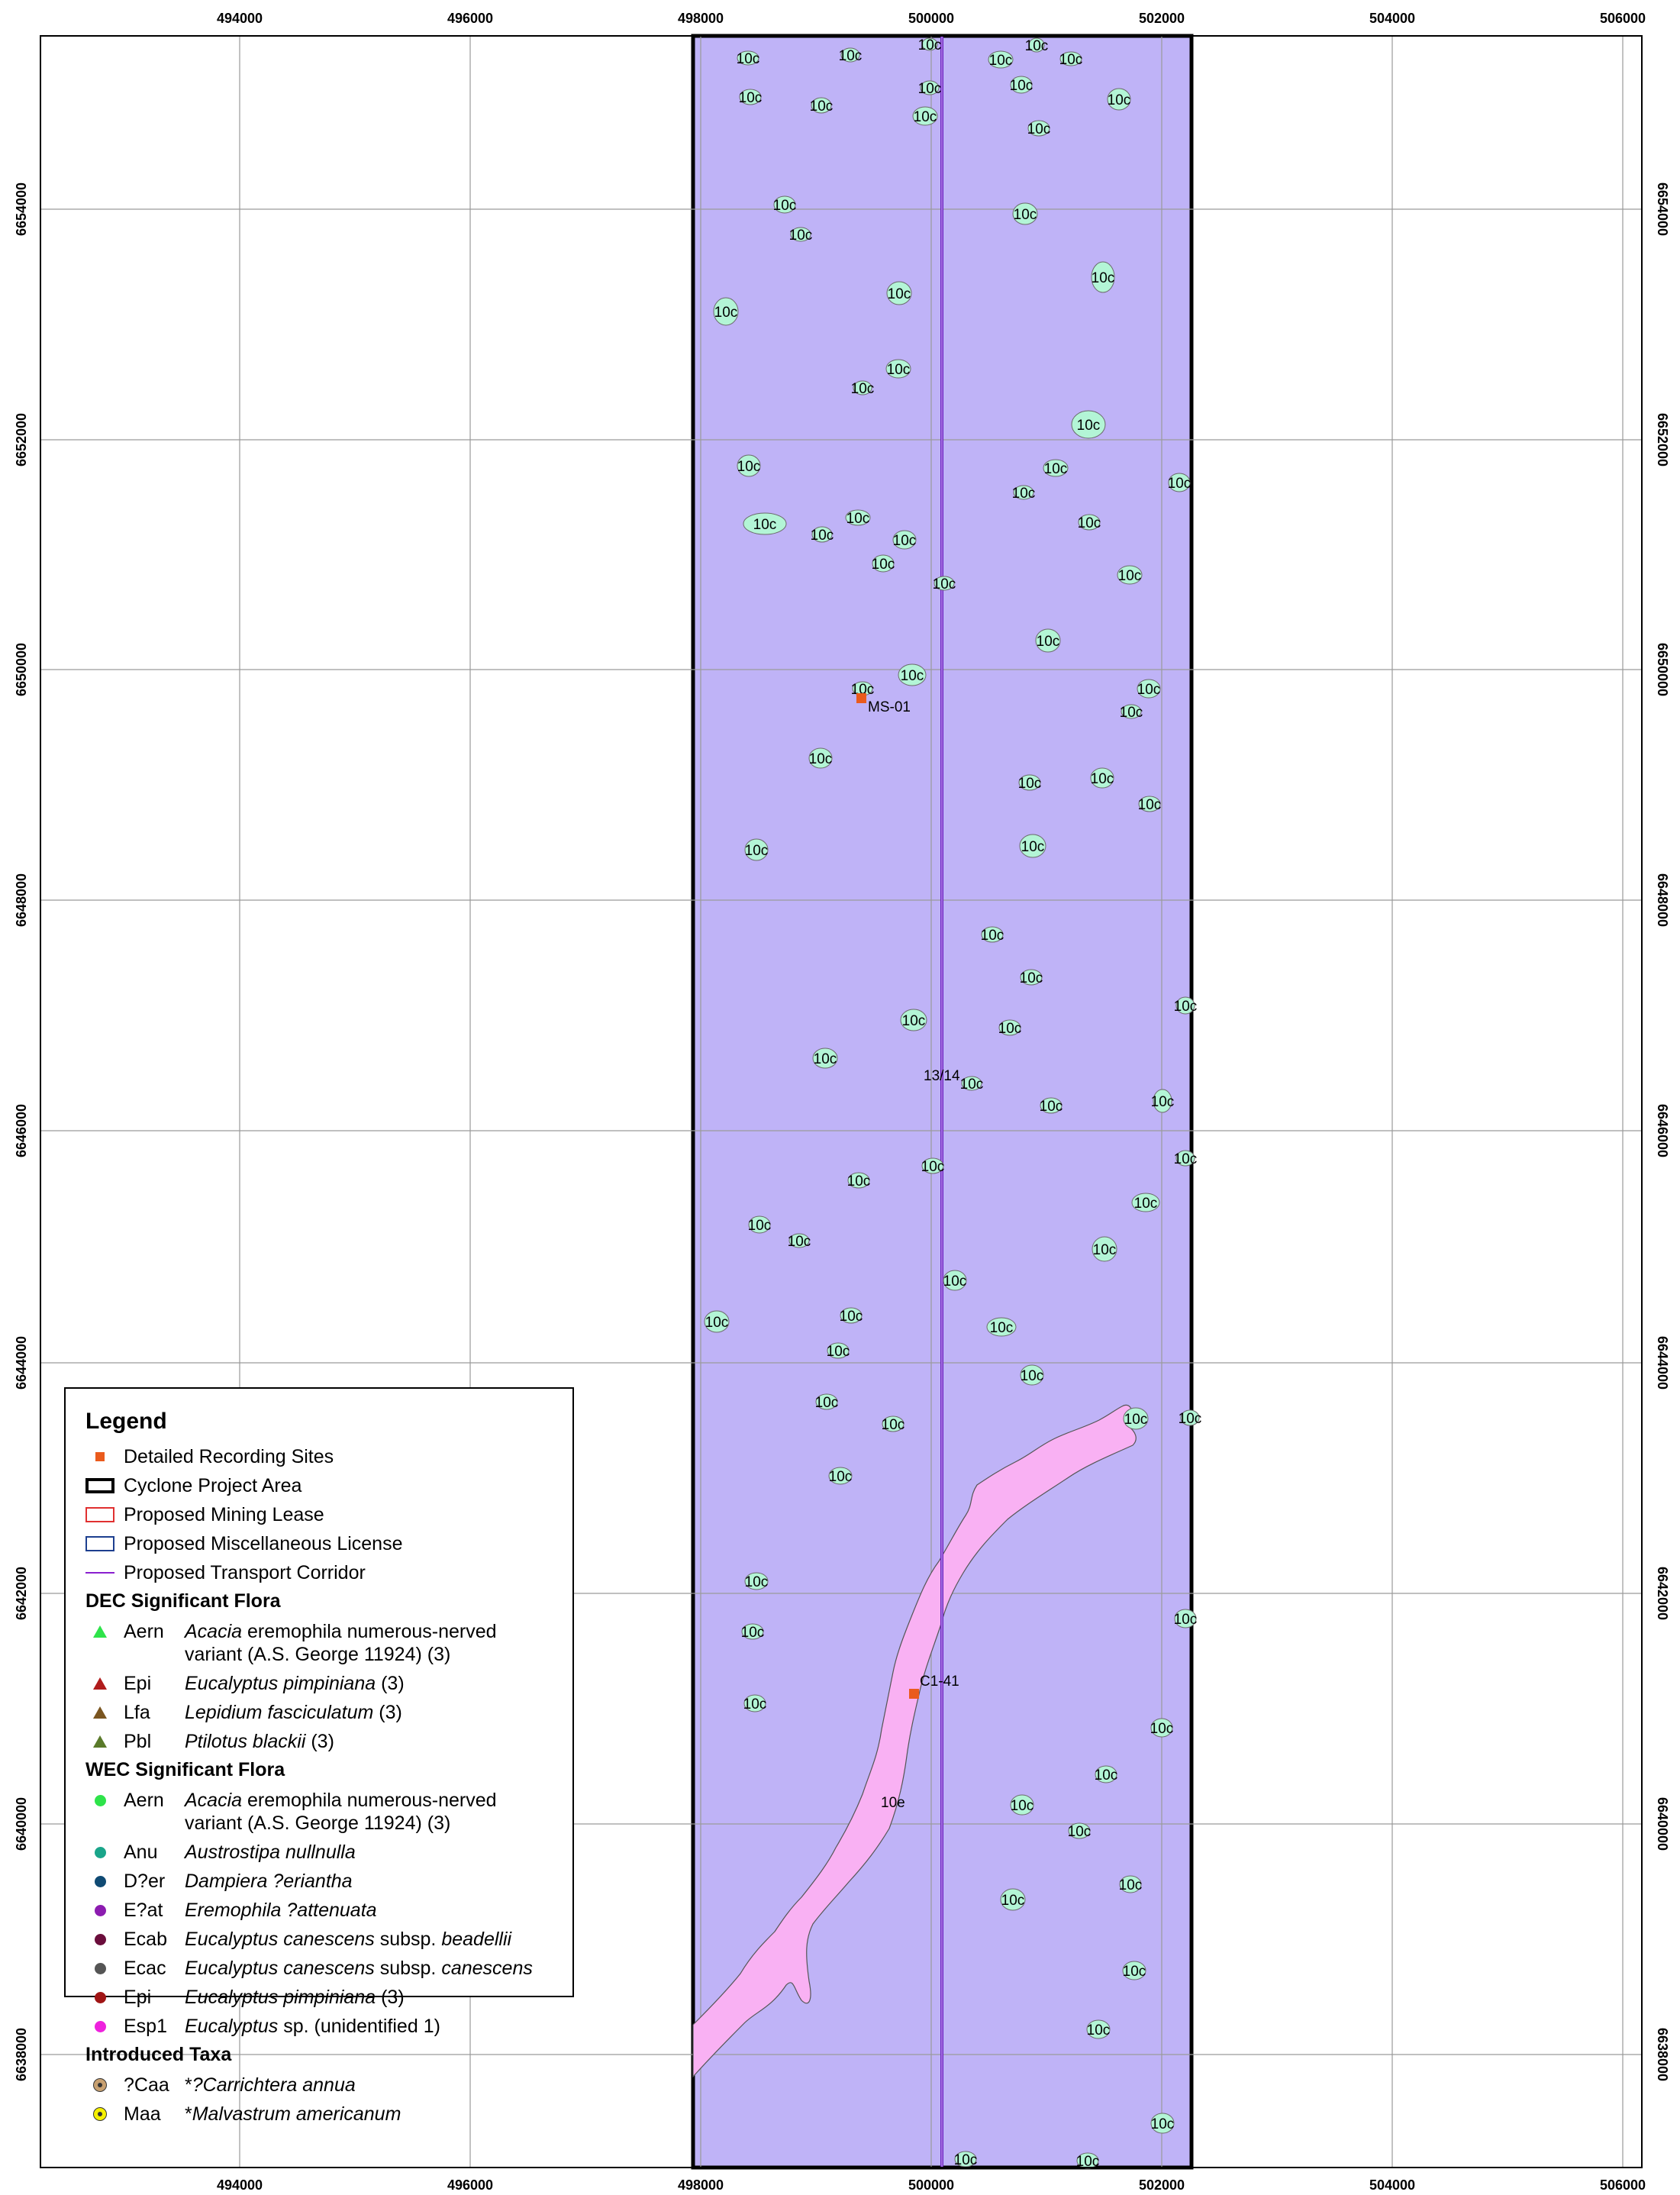 The height and width of the screenshot is (2195, 1680). Describe the element at coordinates (319, 1998) in the screenshot. I see `legend-item: Epi Eucalyptus pimpiniana (3)` at that location.